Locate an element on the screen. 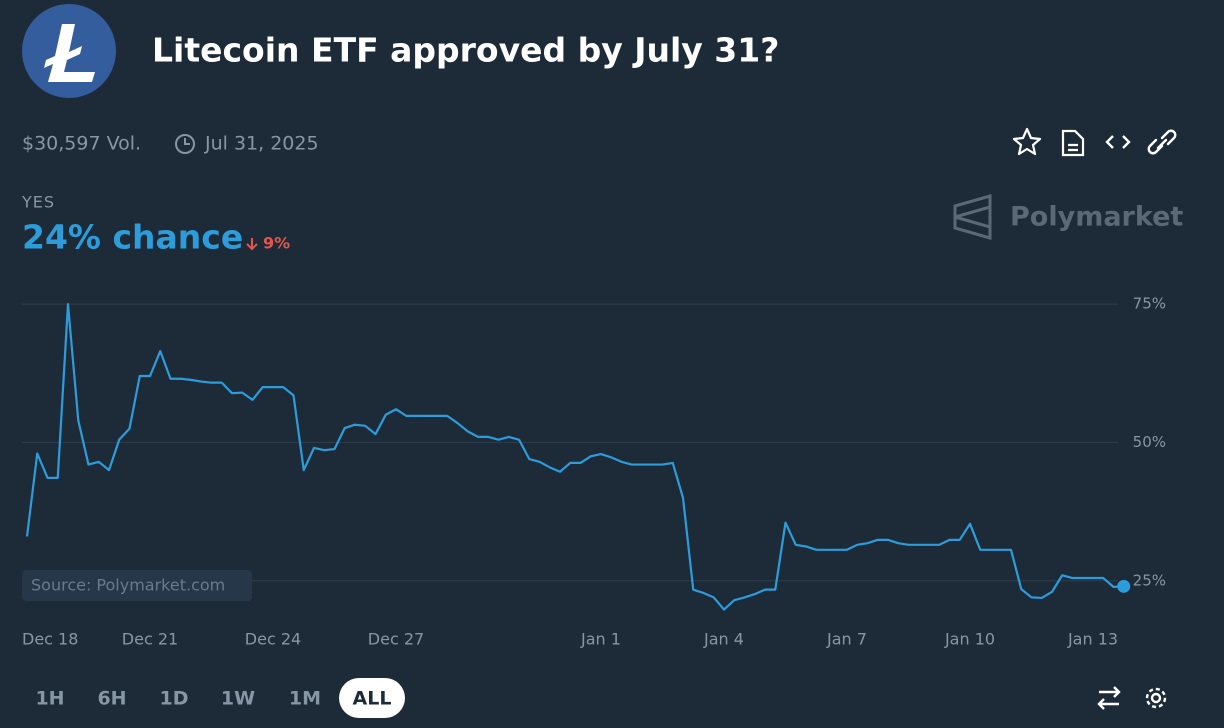 Image resolution: width=1224 pixels, height=728 pixels. range-selector: 1H 6H 1D 1W 1M ALL is located at coordinates (220, 698).